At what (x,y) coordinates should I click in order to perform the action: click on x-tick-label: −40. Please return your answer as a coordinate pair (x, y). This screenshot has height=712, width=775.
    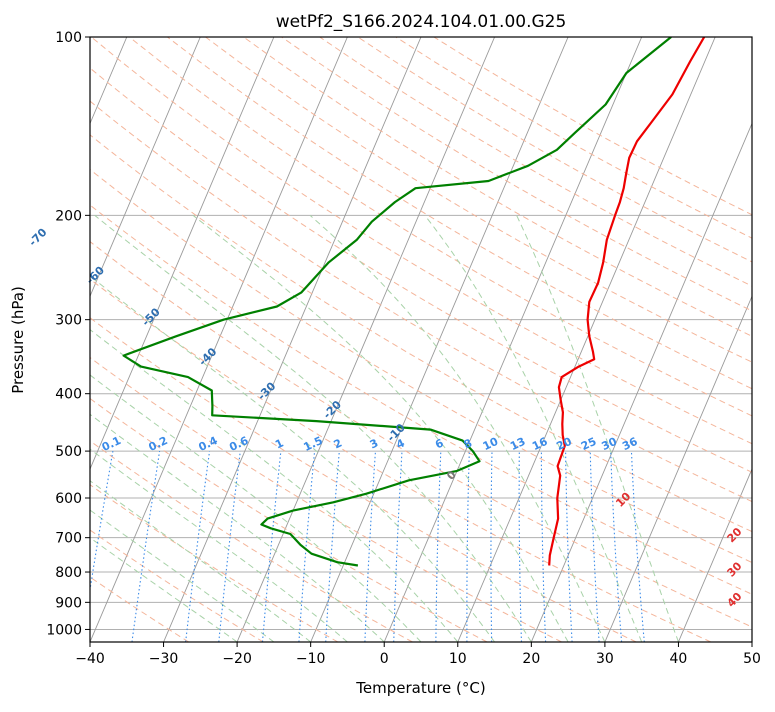
    Looking at the image, I should click on (90, 659).